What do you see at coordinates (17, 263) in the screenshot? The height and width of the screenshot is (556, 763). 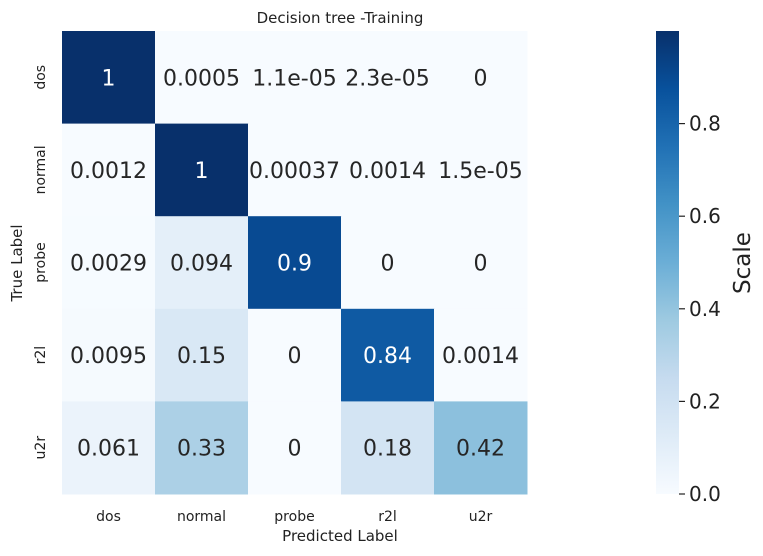 I see `y-axis-label: True Label` at bounding box center [17, 263].